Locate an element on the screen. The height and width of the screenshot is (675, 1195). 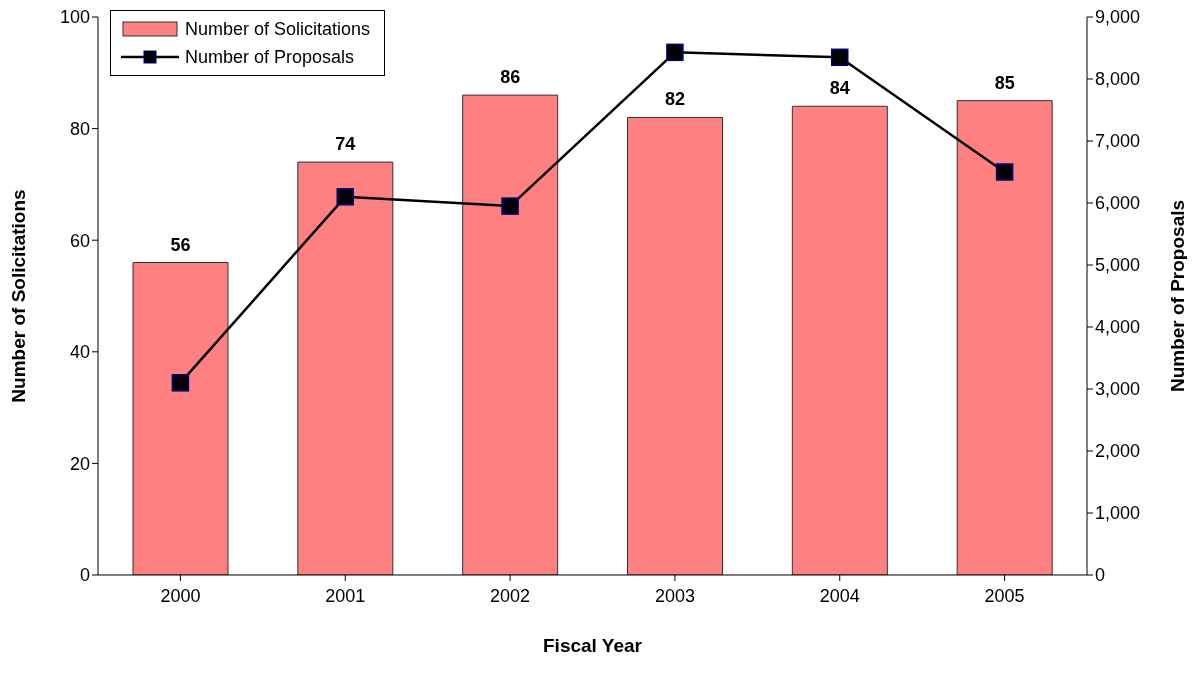
y2-tick-label: 3,000 is located at coordinates (1118, 389).